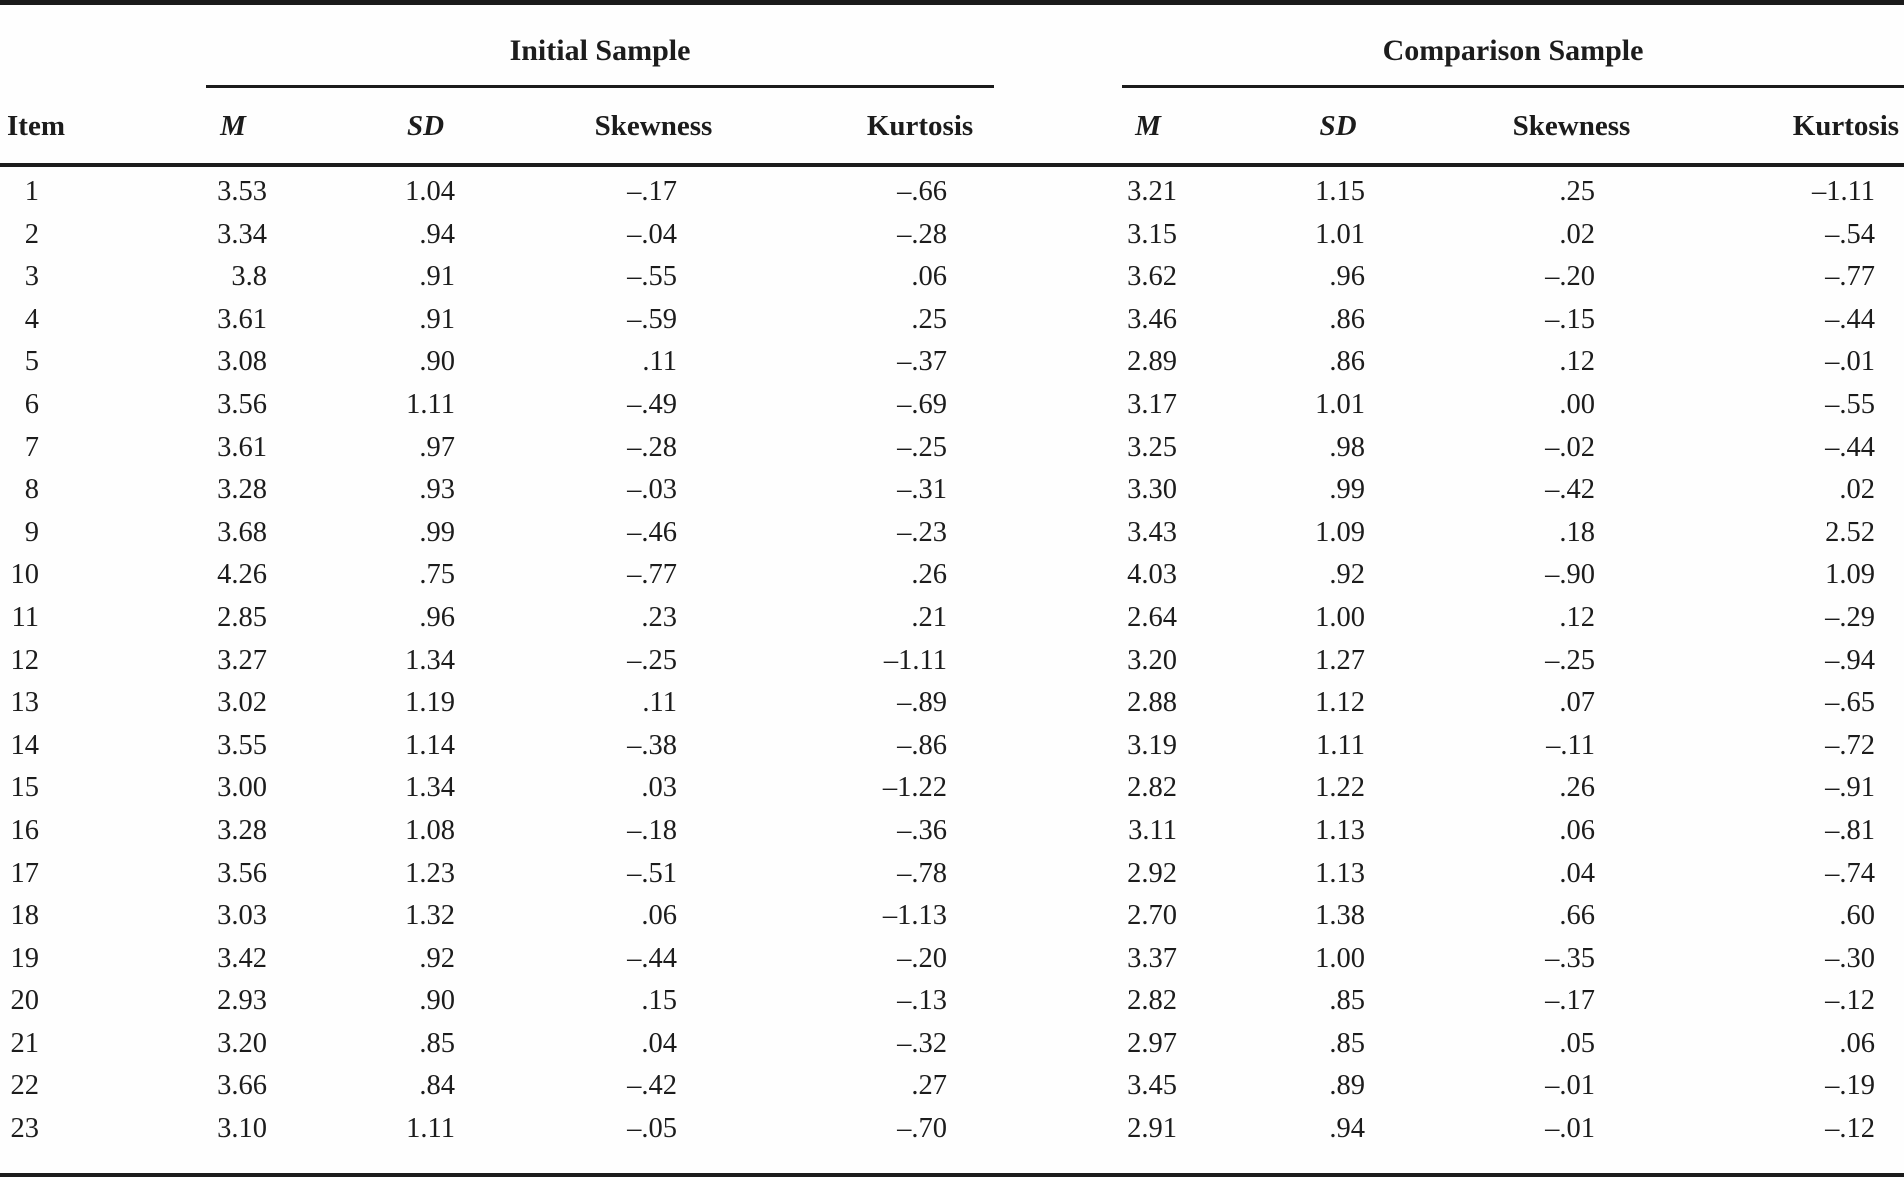 Image resolution: width=1904 pixels, height=1180 pixels. What do you see at coordinates (1570, 1129) in the screenshot?
I see `cell-skewness-comparison: –.01` at bounding box center [1570, 1129].